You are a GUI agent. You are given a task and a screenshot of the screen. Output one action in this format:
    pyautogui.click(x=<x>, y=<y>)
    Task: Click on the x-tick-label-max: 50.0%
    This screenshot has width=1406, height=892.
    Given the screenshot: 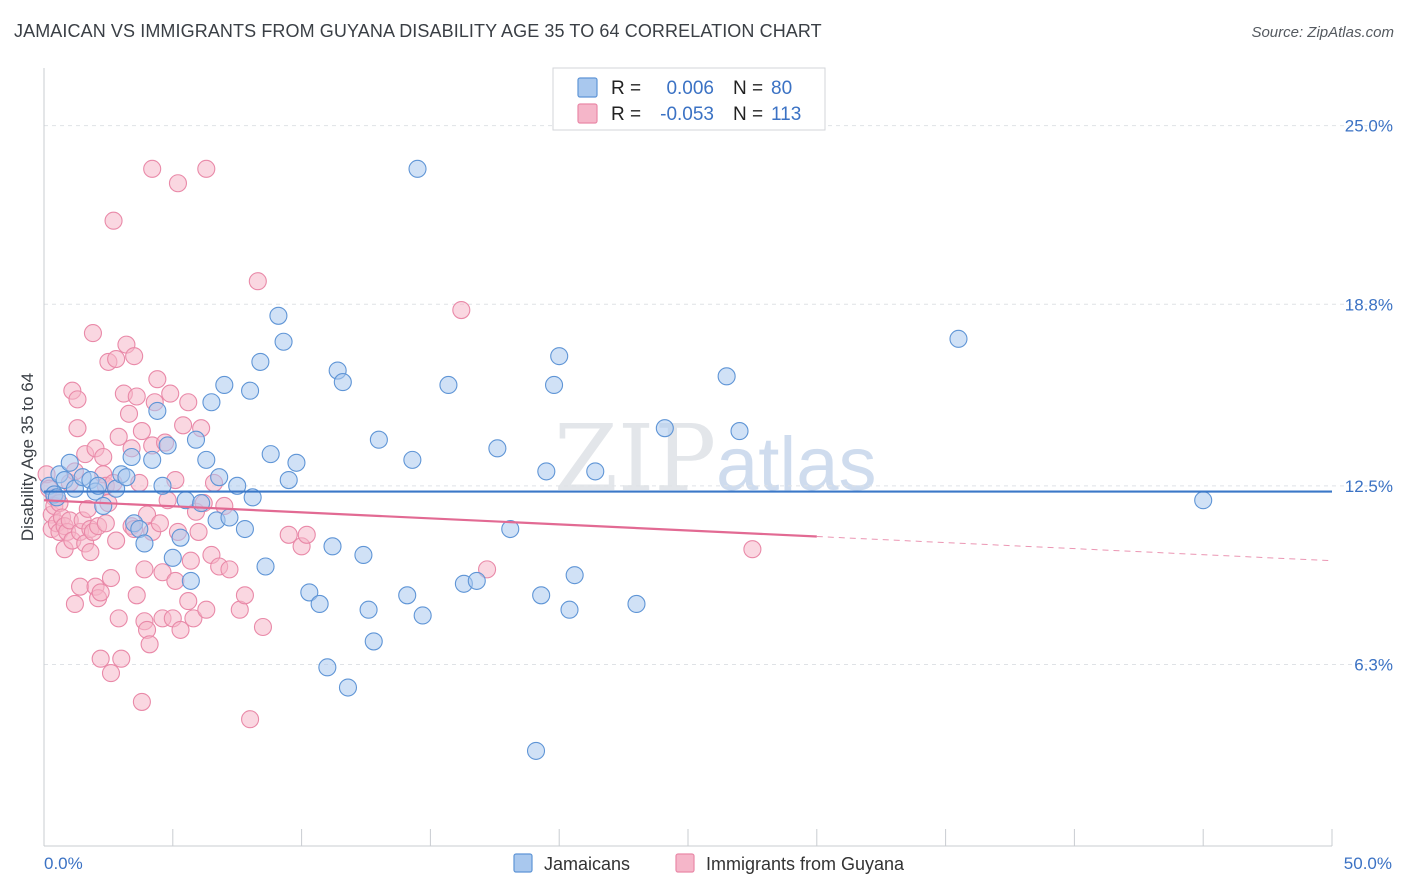 What is the action you would take?
    pyautogui.click(x=1368, y=863)
    